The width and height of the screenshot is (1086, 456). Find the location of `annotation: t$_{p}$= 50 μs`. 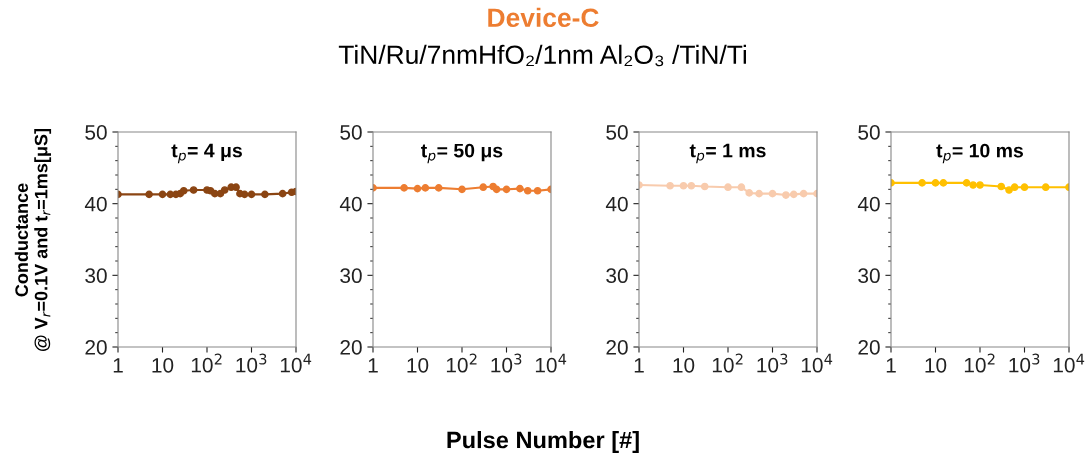

annotation: t$_{p}$= 50 μs is located at coordinates (462, 153).